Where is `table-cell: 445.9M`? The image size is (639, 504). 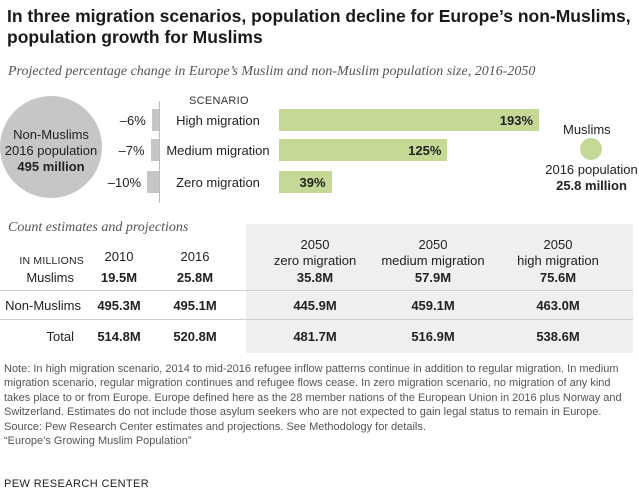
table-cell: 445.9M is located at coordinates (315, 305).